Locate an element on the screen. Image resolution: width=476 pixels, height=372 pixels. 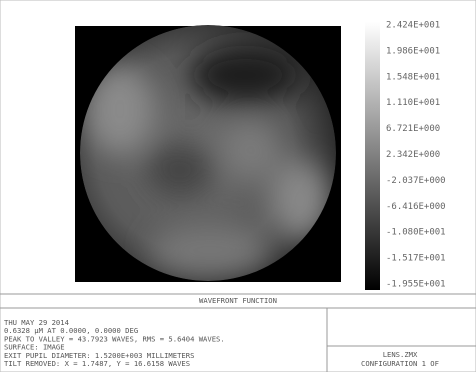
legend-label: 1.986E+001 is located at coordinates (413, 51).